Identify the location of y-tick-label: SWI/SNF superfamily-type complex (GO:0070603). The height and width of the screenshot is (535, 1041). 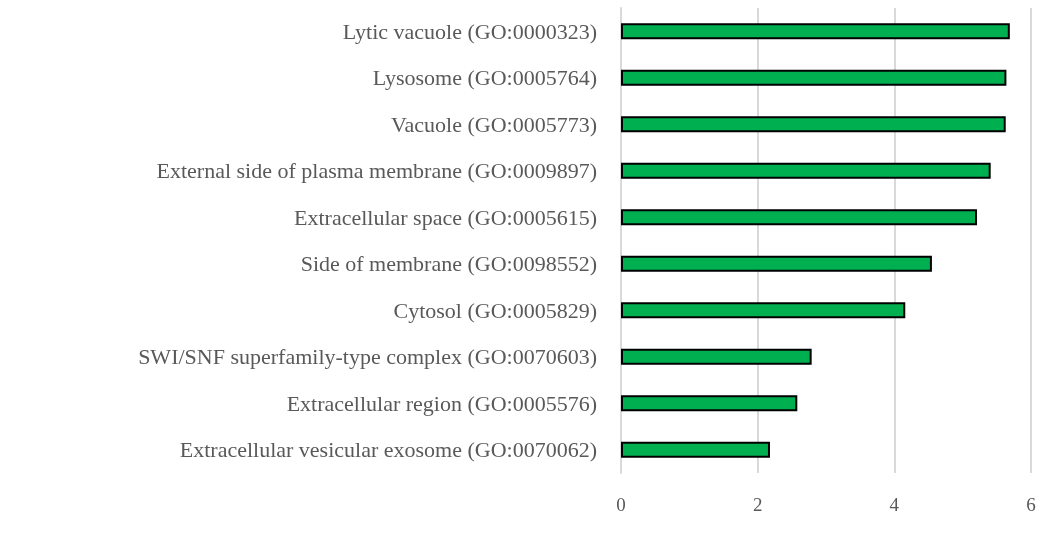
(367, 357).